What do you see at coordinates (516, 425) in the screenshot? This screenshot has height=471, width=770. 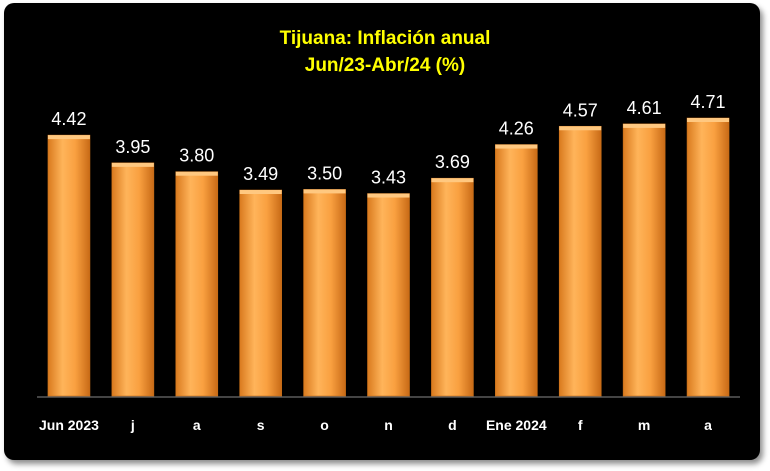 I see `x-tick-label-7: Ene 2024` at bounding box center [516, 425].